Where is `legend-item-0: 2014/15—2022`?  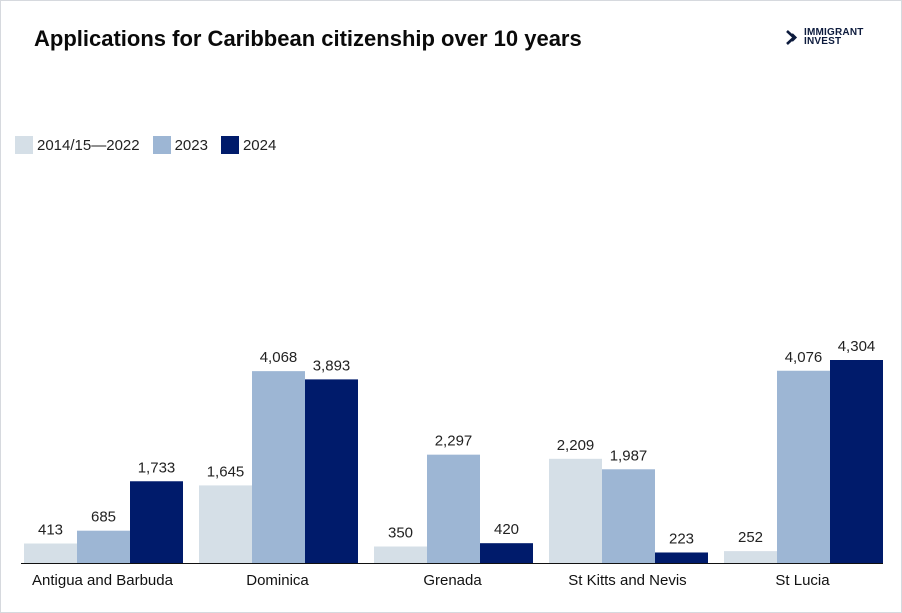 legend-item-0: 2014/15—2022 is located at coordinates (77, 145).